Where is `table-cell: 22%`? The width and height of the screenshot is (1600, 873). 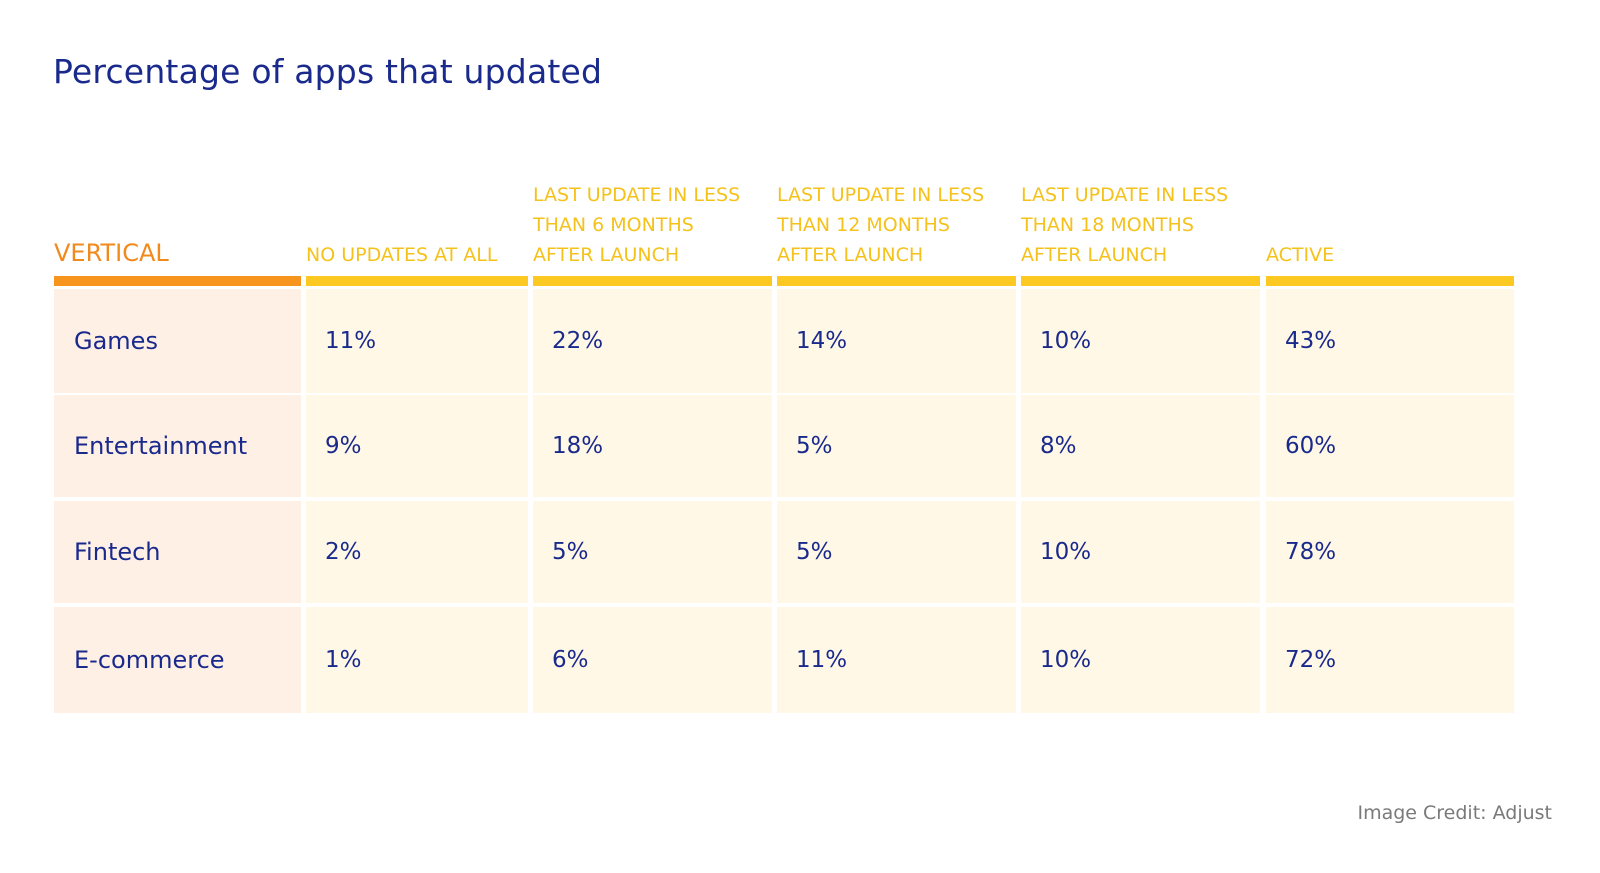
table-cell: 22% is located at coordinates (652, 341).